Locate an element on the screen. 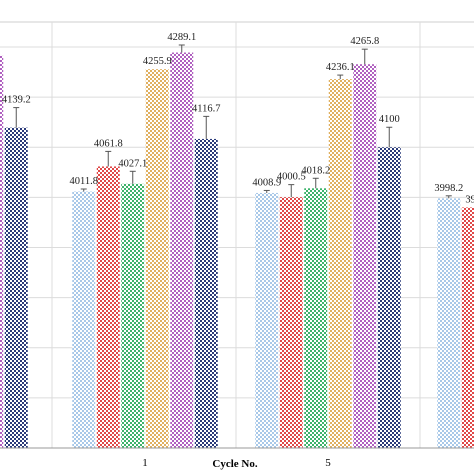 The height and width of the screenshot is (474, 474). data-label: 3998.2 is located at coordinates (448, 188).